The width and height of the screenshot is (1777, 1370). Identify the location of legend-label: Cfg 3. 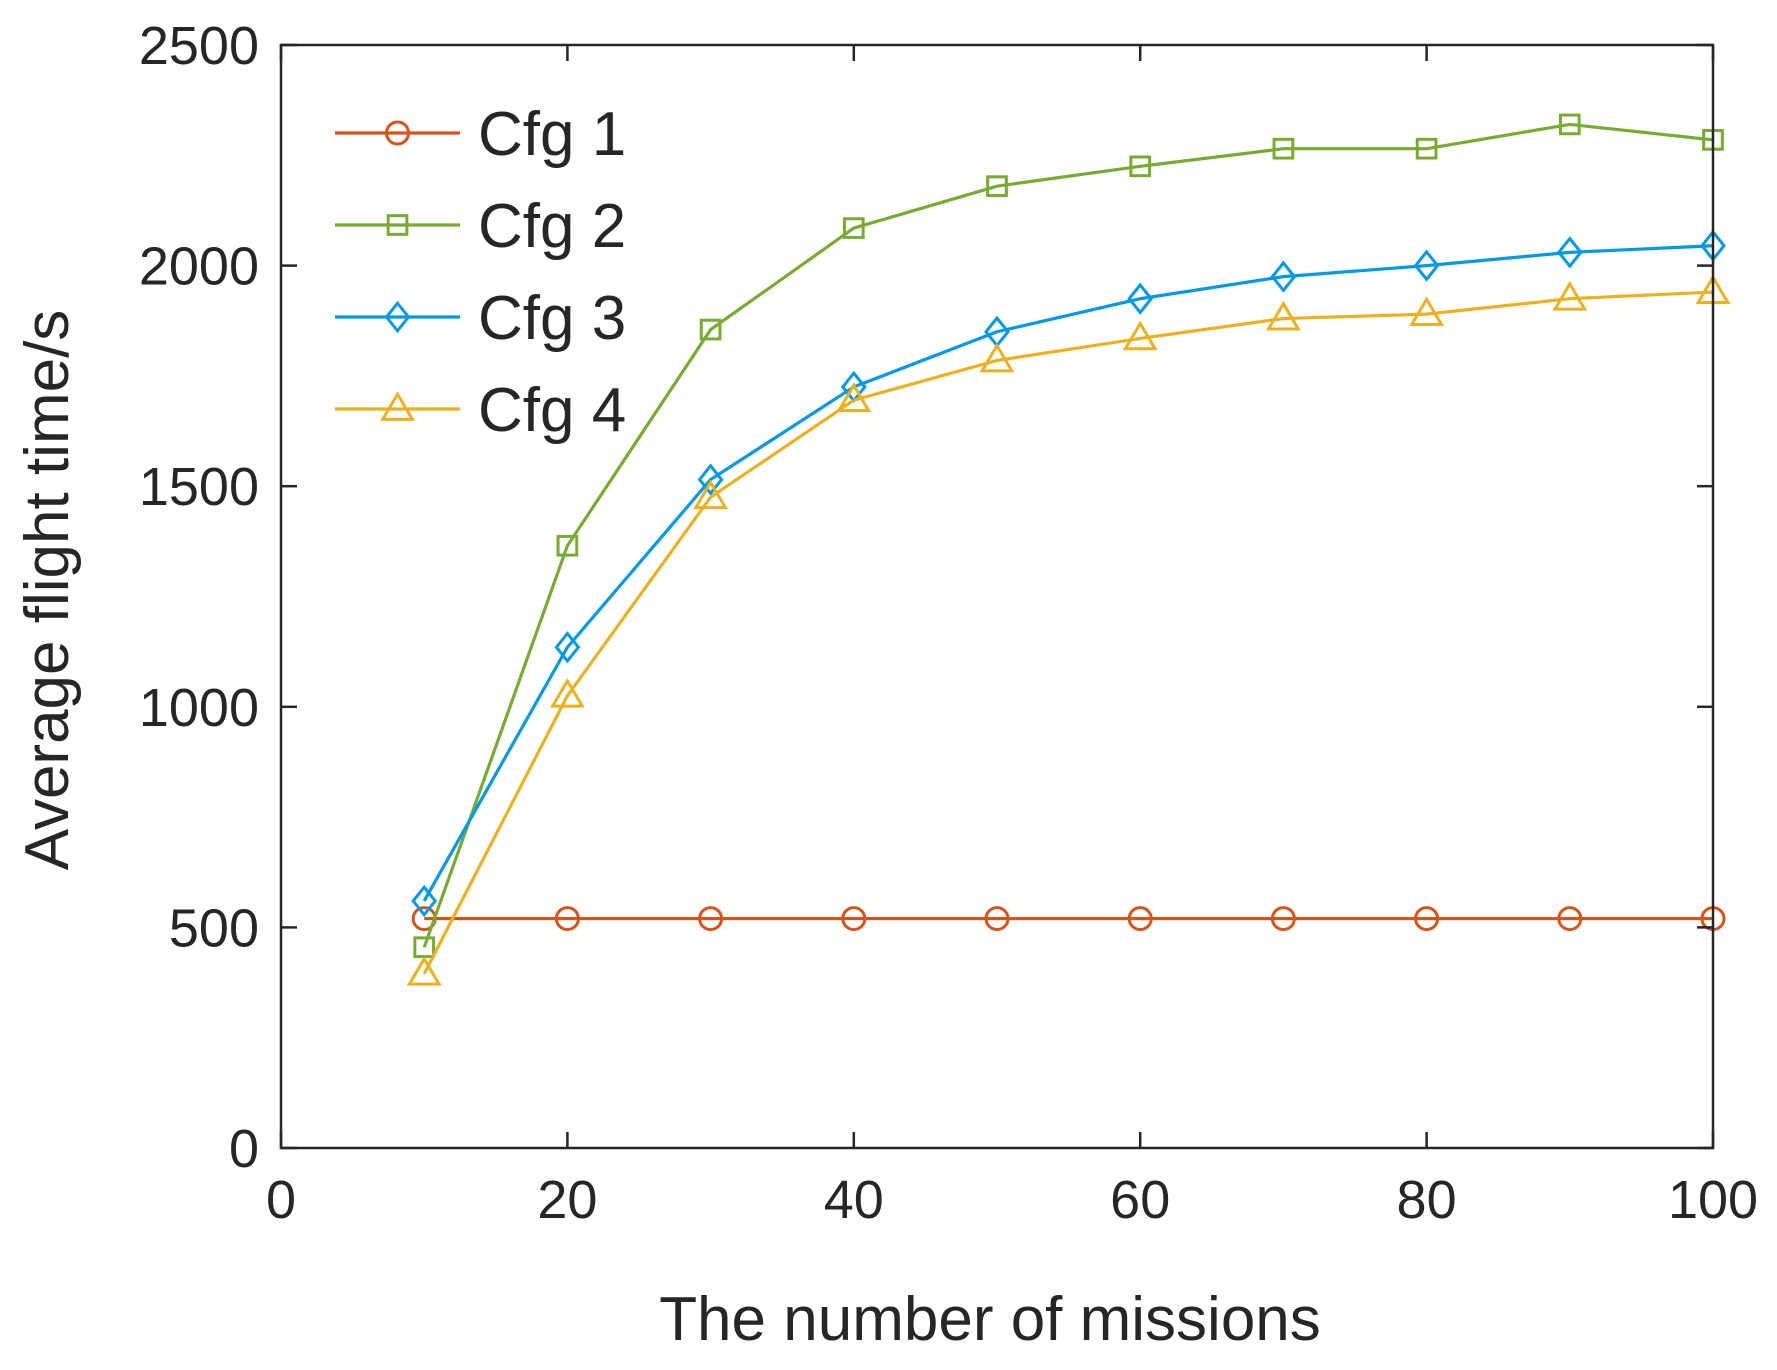
(552, 318).